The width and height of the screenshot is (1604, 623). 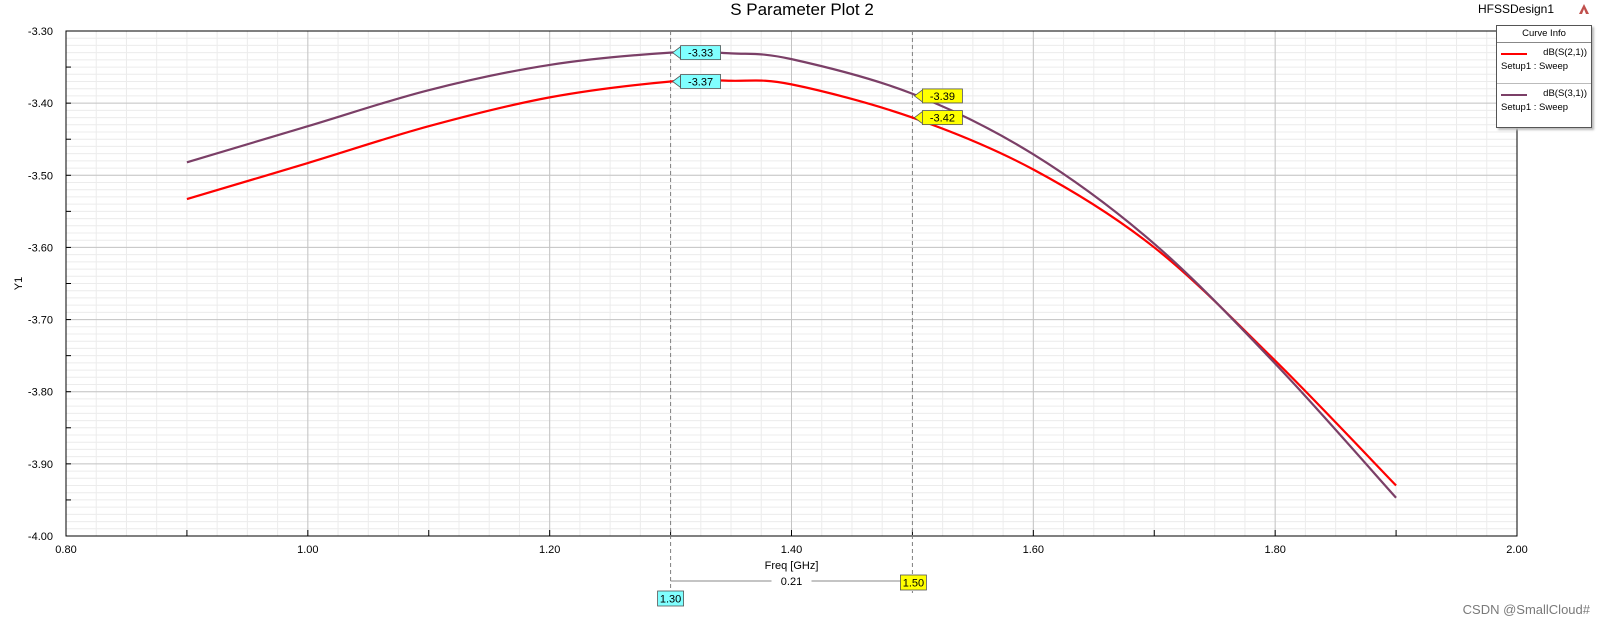 I want to click on x-axis-label: Freq [GHz], so click(x=792, y=566).